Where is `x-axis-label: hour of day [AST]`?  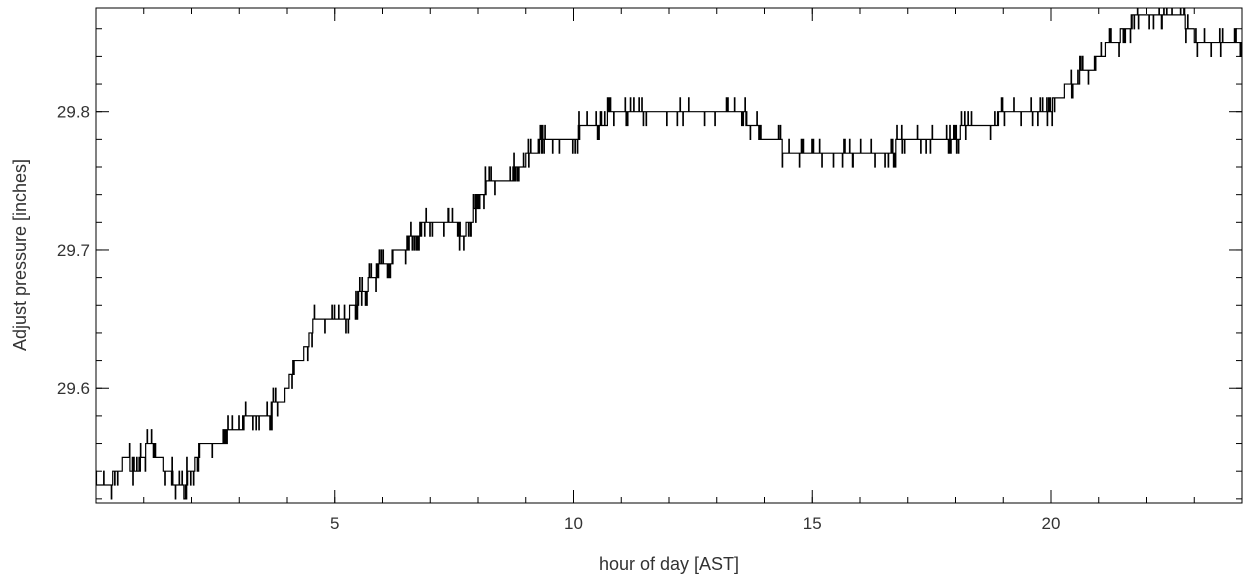 x-axis-label: hour of day [AST] is located at coordinates (669, 564).